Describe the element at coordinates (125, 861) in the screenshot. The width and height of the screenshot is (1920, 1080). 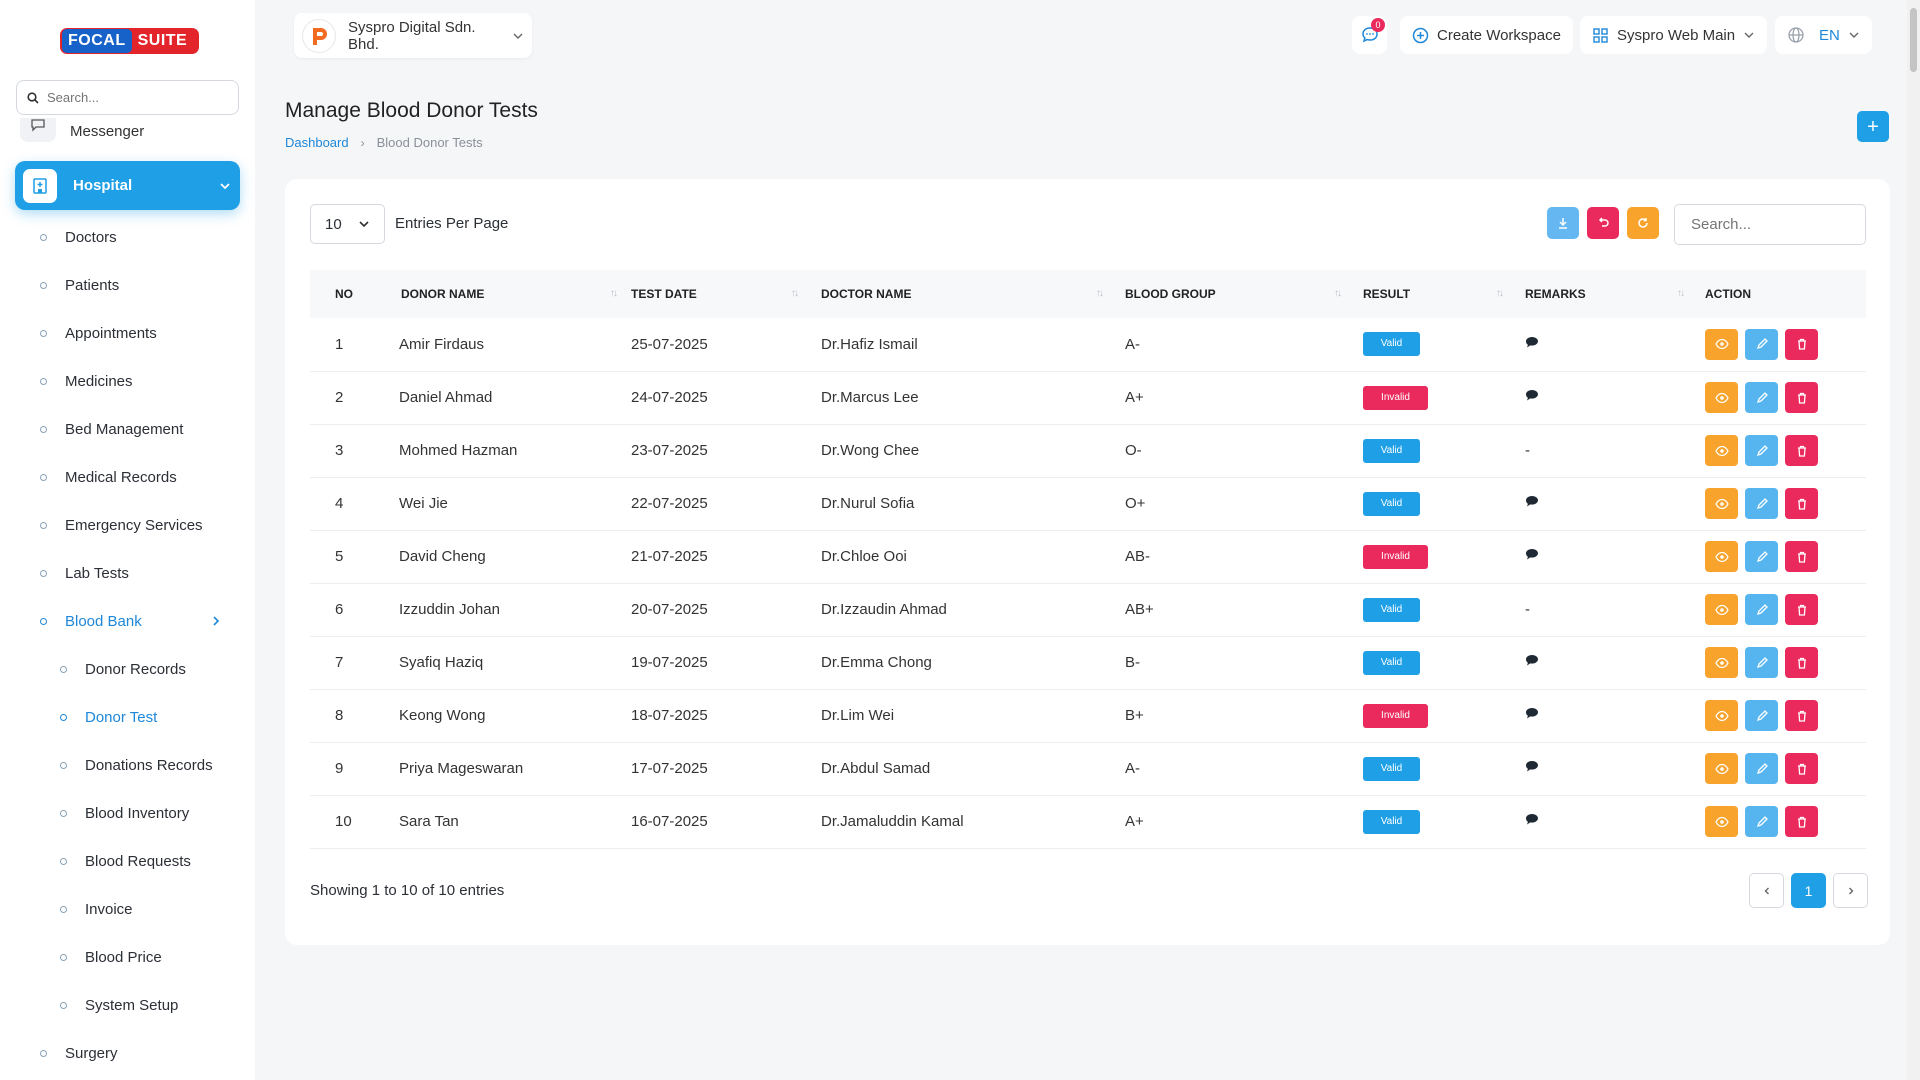
I see `sidebar-item-blood-requests: Blood Requests` at that location.